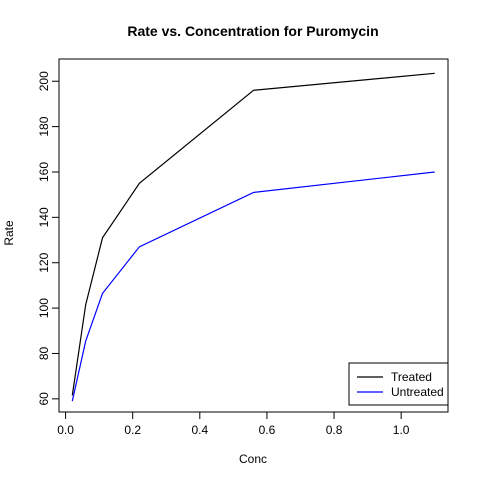 Image resolution: width=480 pixels, height=480 pixels. I want to click on y-tick-label: 100, so click(44, 308).